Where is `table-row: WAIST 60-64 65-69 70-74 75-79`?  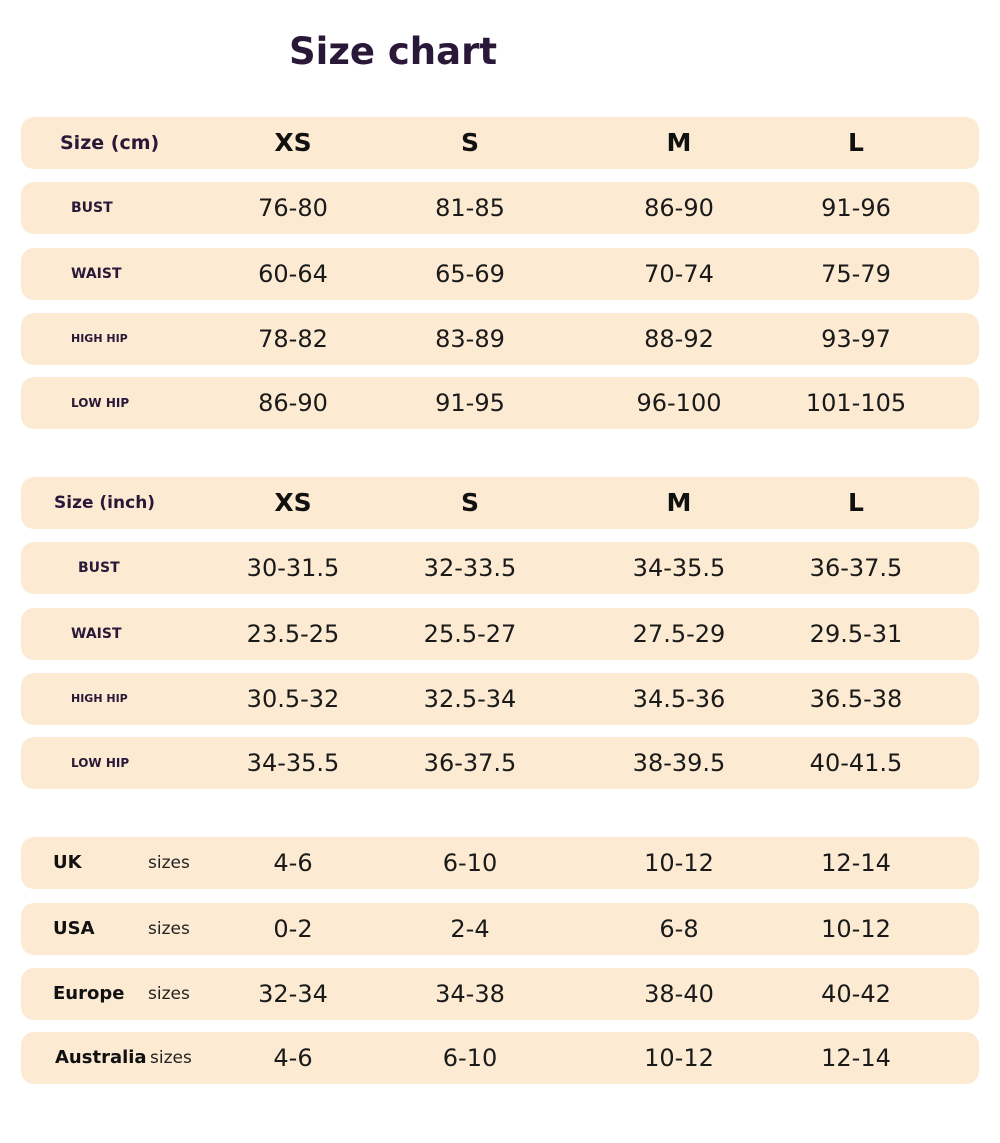
table-row: WAIST 60-64 65-69 70-74 75-79 is located at coordinates (500, 274).